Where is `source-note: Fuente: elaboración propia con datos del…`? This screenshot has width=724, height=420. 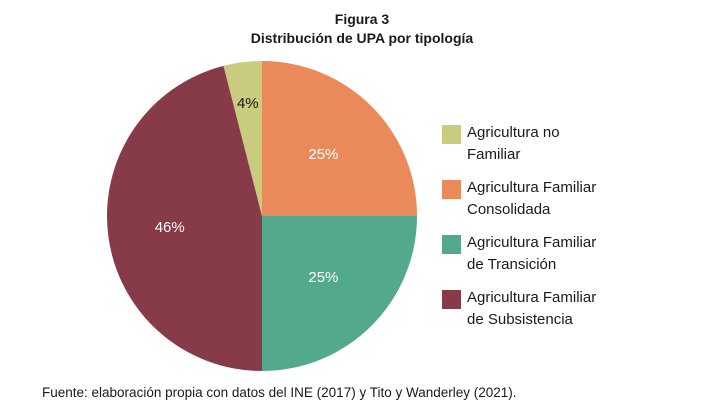 source-note: Fuente: elaboración propia con datos del… is located at coordinates (279, 392).